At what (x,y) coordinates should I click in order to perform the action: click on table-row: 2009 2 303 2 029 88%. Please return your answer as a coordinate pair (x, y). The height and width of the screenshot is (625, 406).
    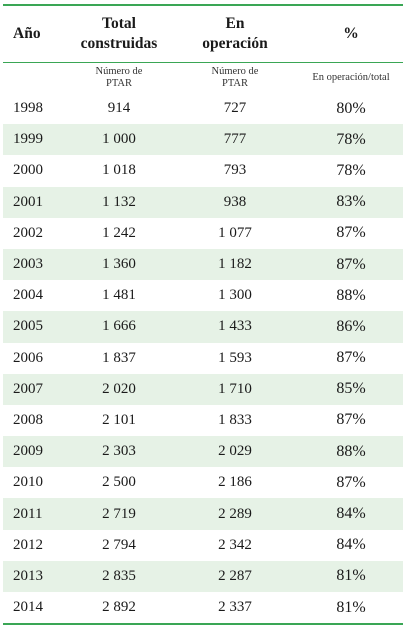
    Looking at the image, I should click on (203, 452).